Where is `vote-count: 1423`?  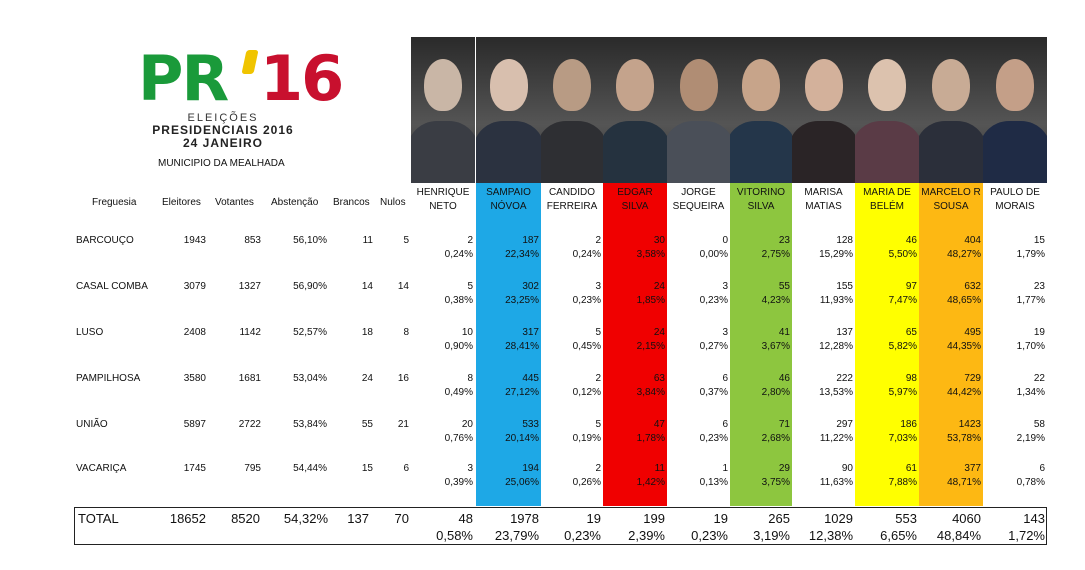 vote-count: 1423 is located at coordinates (969, 424).